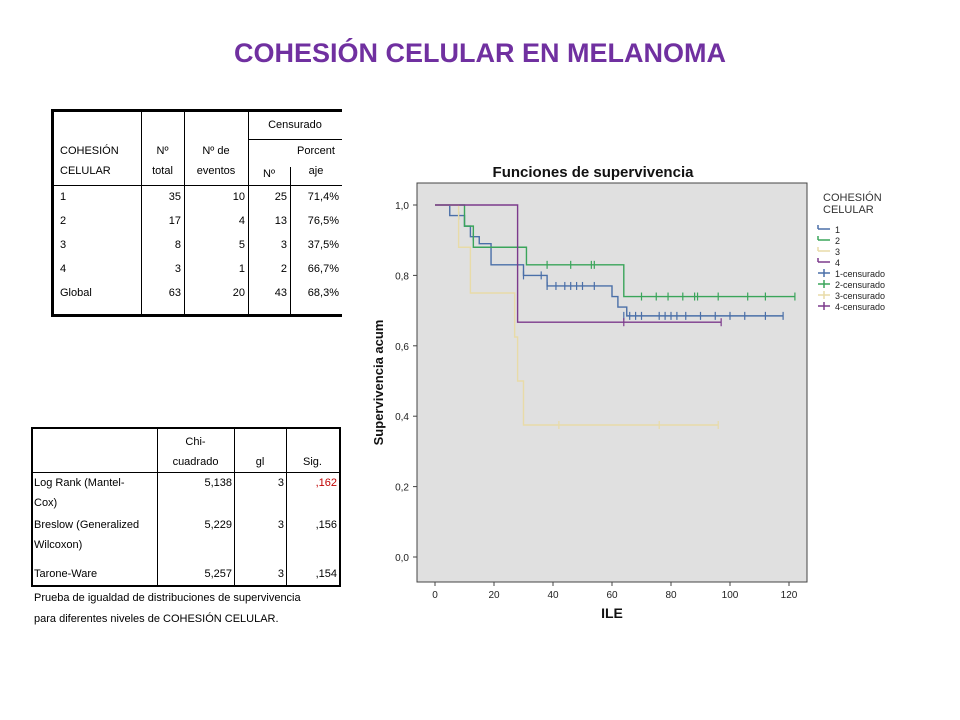 This screenshot has width=960, height=720. What do you see at coordinates (402, 276) in the screenshot?
I see `y-tick-label: 0,8` at bounding box center [402, 276].